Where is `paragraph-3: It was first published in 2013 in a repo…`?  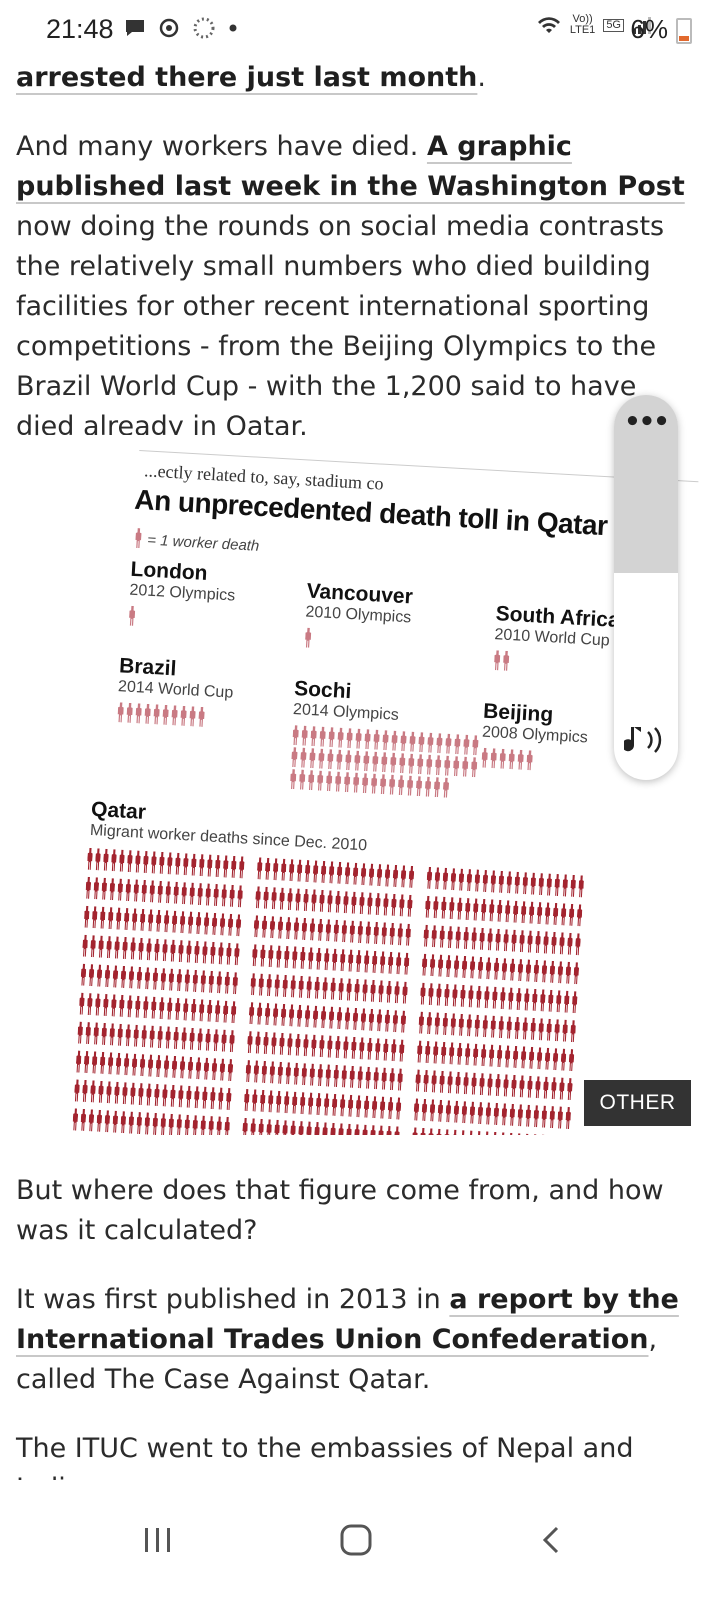 paragraph-3: It was first published in 2013 in a repo… is located at coordinates (356, 1340).